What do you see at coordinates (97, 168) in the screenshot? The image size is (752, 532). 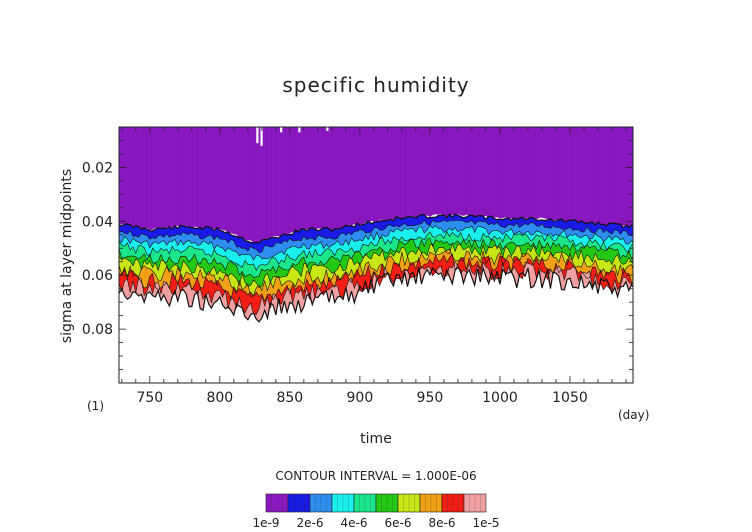 I see `y-tick-label: 0.02` at bounding box center [97, 168].